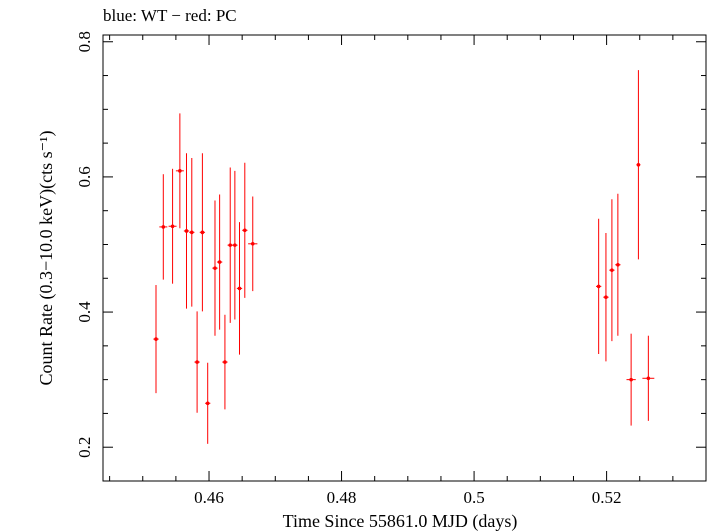 Image resolution: width=709 pixels, height=532 pixels. I want to click on x-tick-label: 0.46, so click(209, 497).